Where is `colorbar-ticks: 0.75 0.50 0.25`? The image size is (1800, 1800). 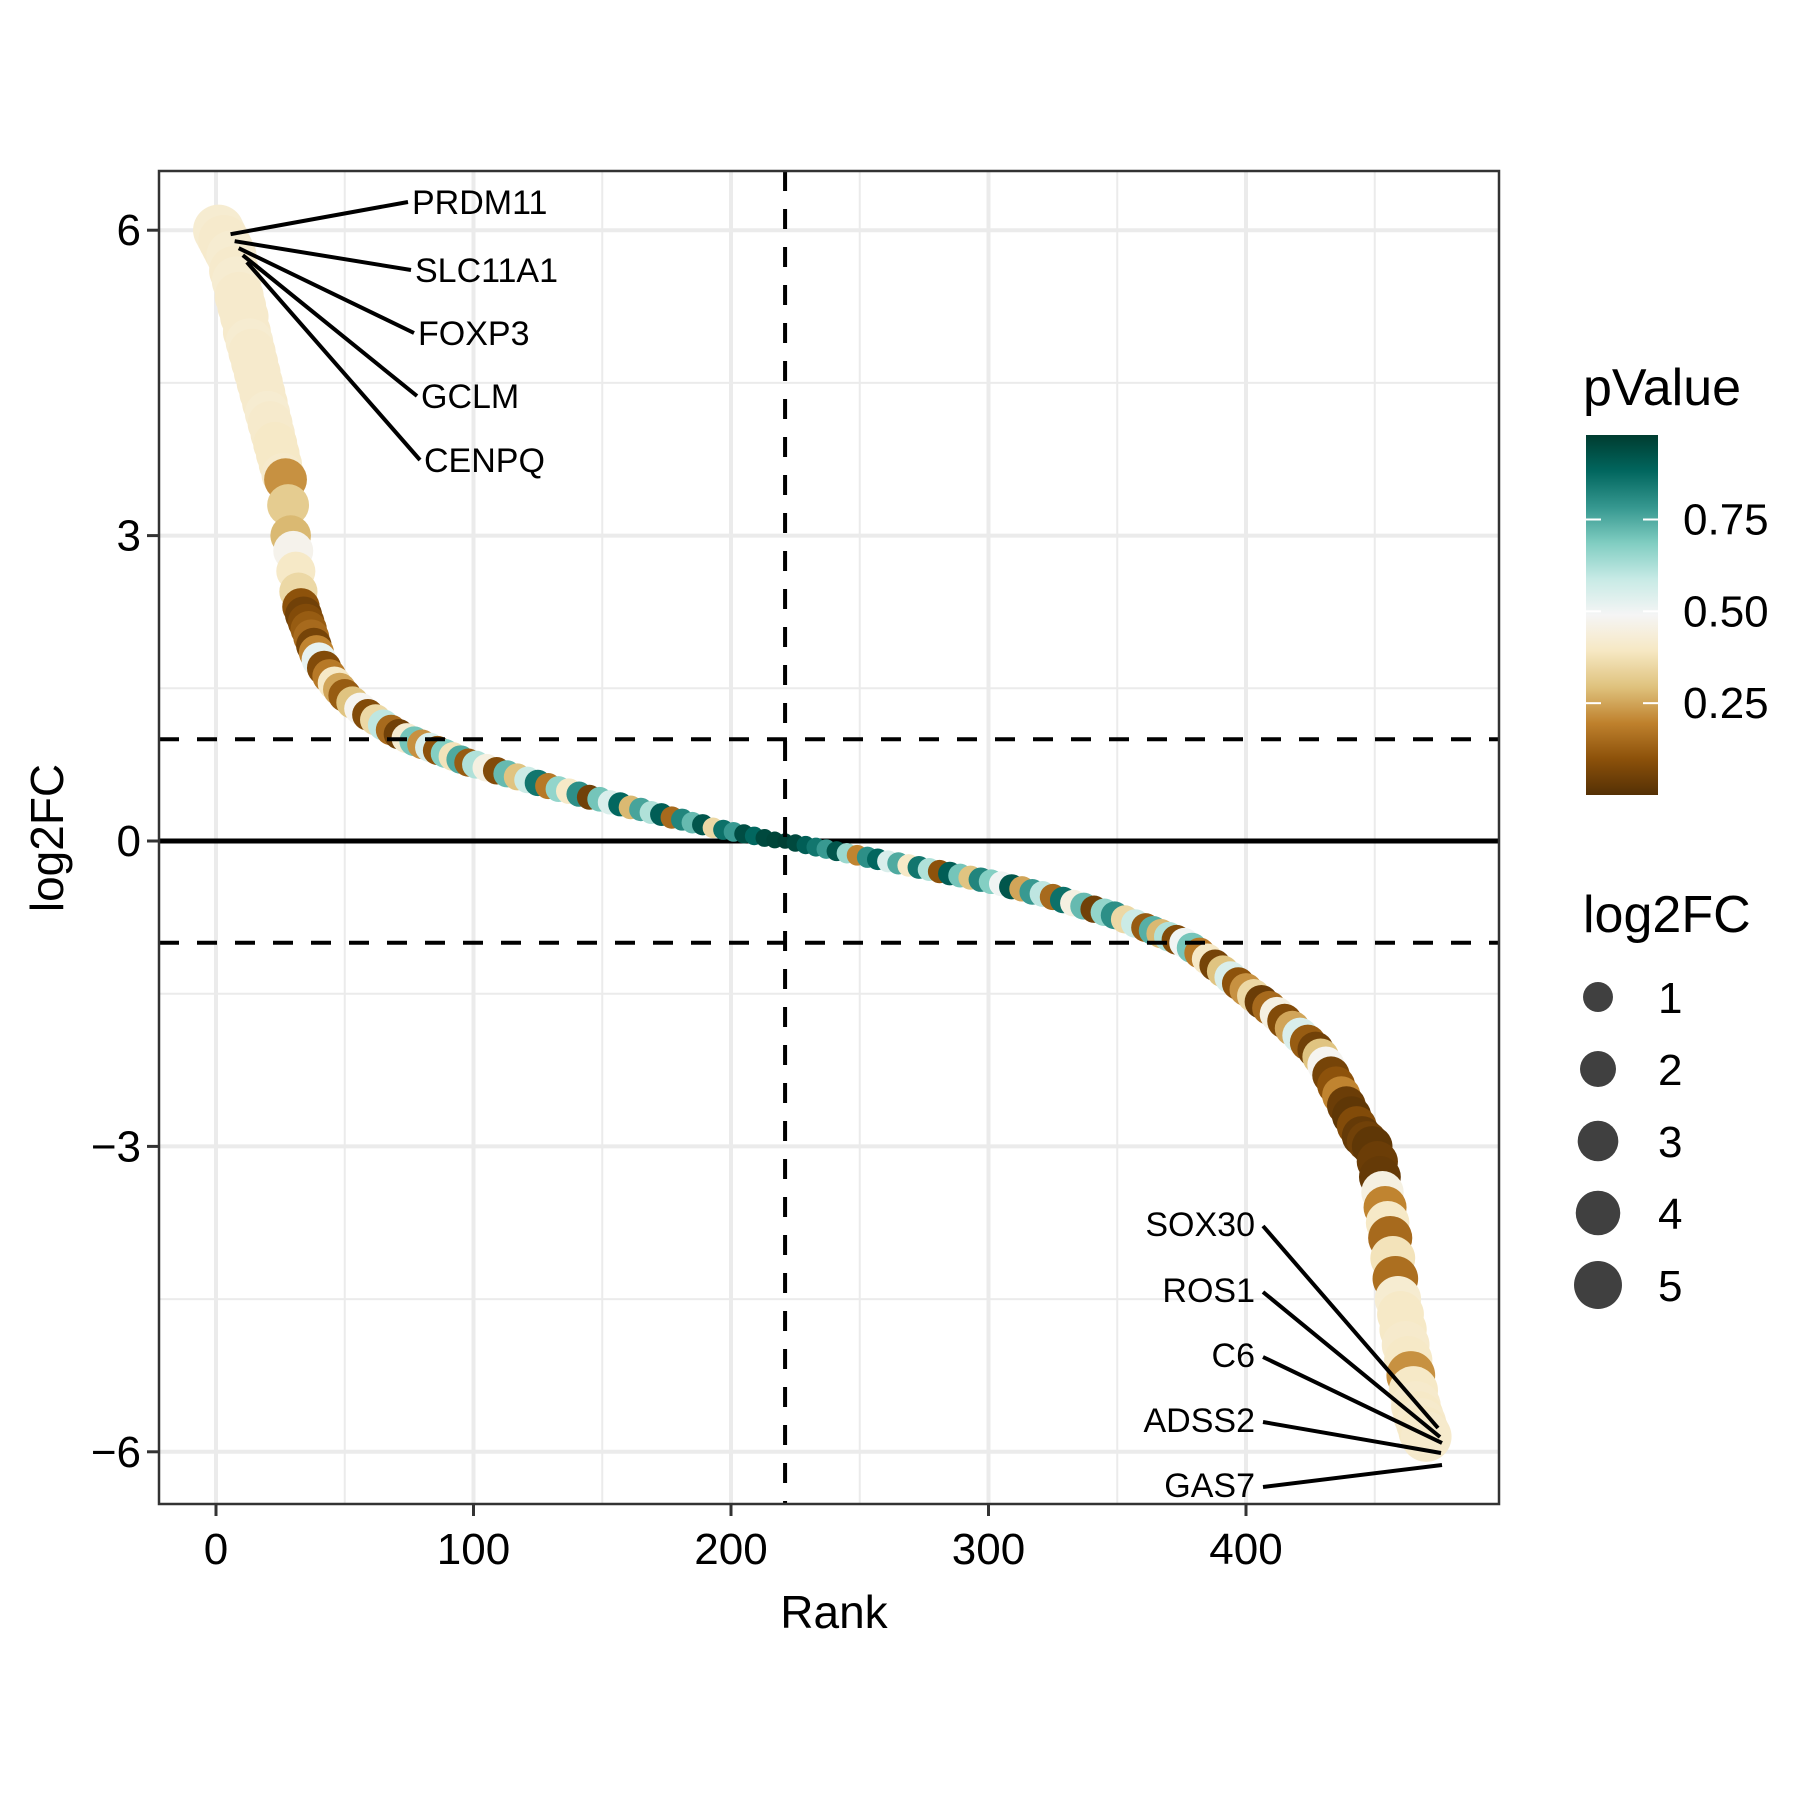 colorbar-ticks: 0.75 0.50 0.25 is located at coordinates (1677, 611).